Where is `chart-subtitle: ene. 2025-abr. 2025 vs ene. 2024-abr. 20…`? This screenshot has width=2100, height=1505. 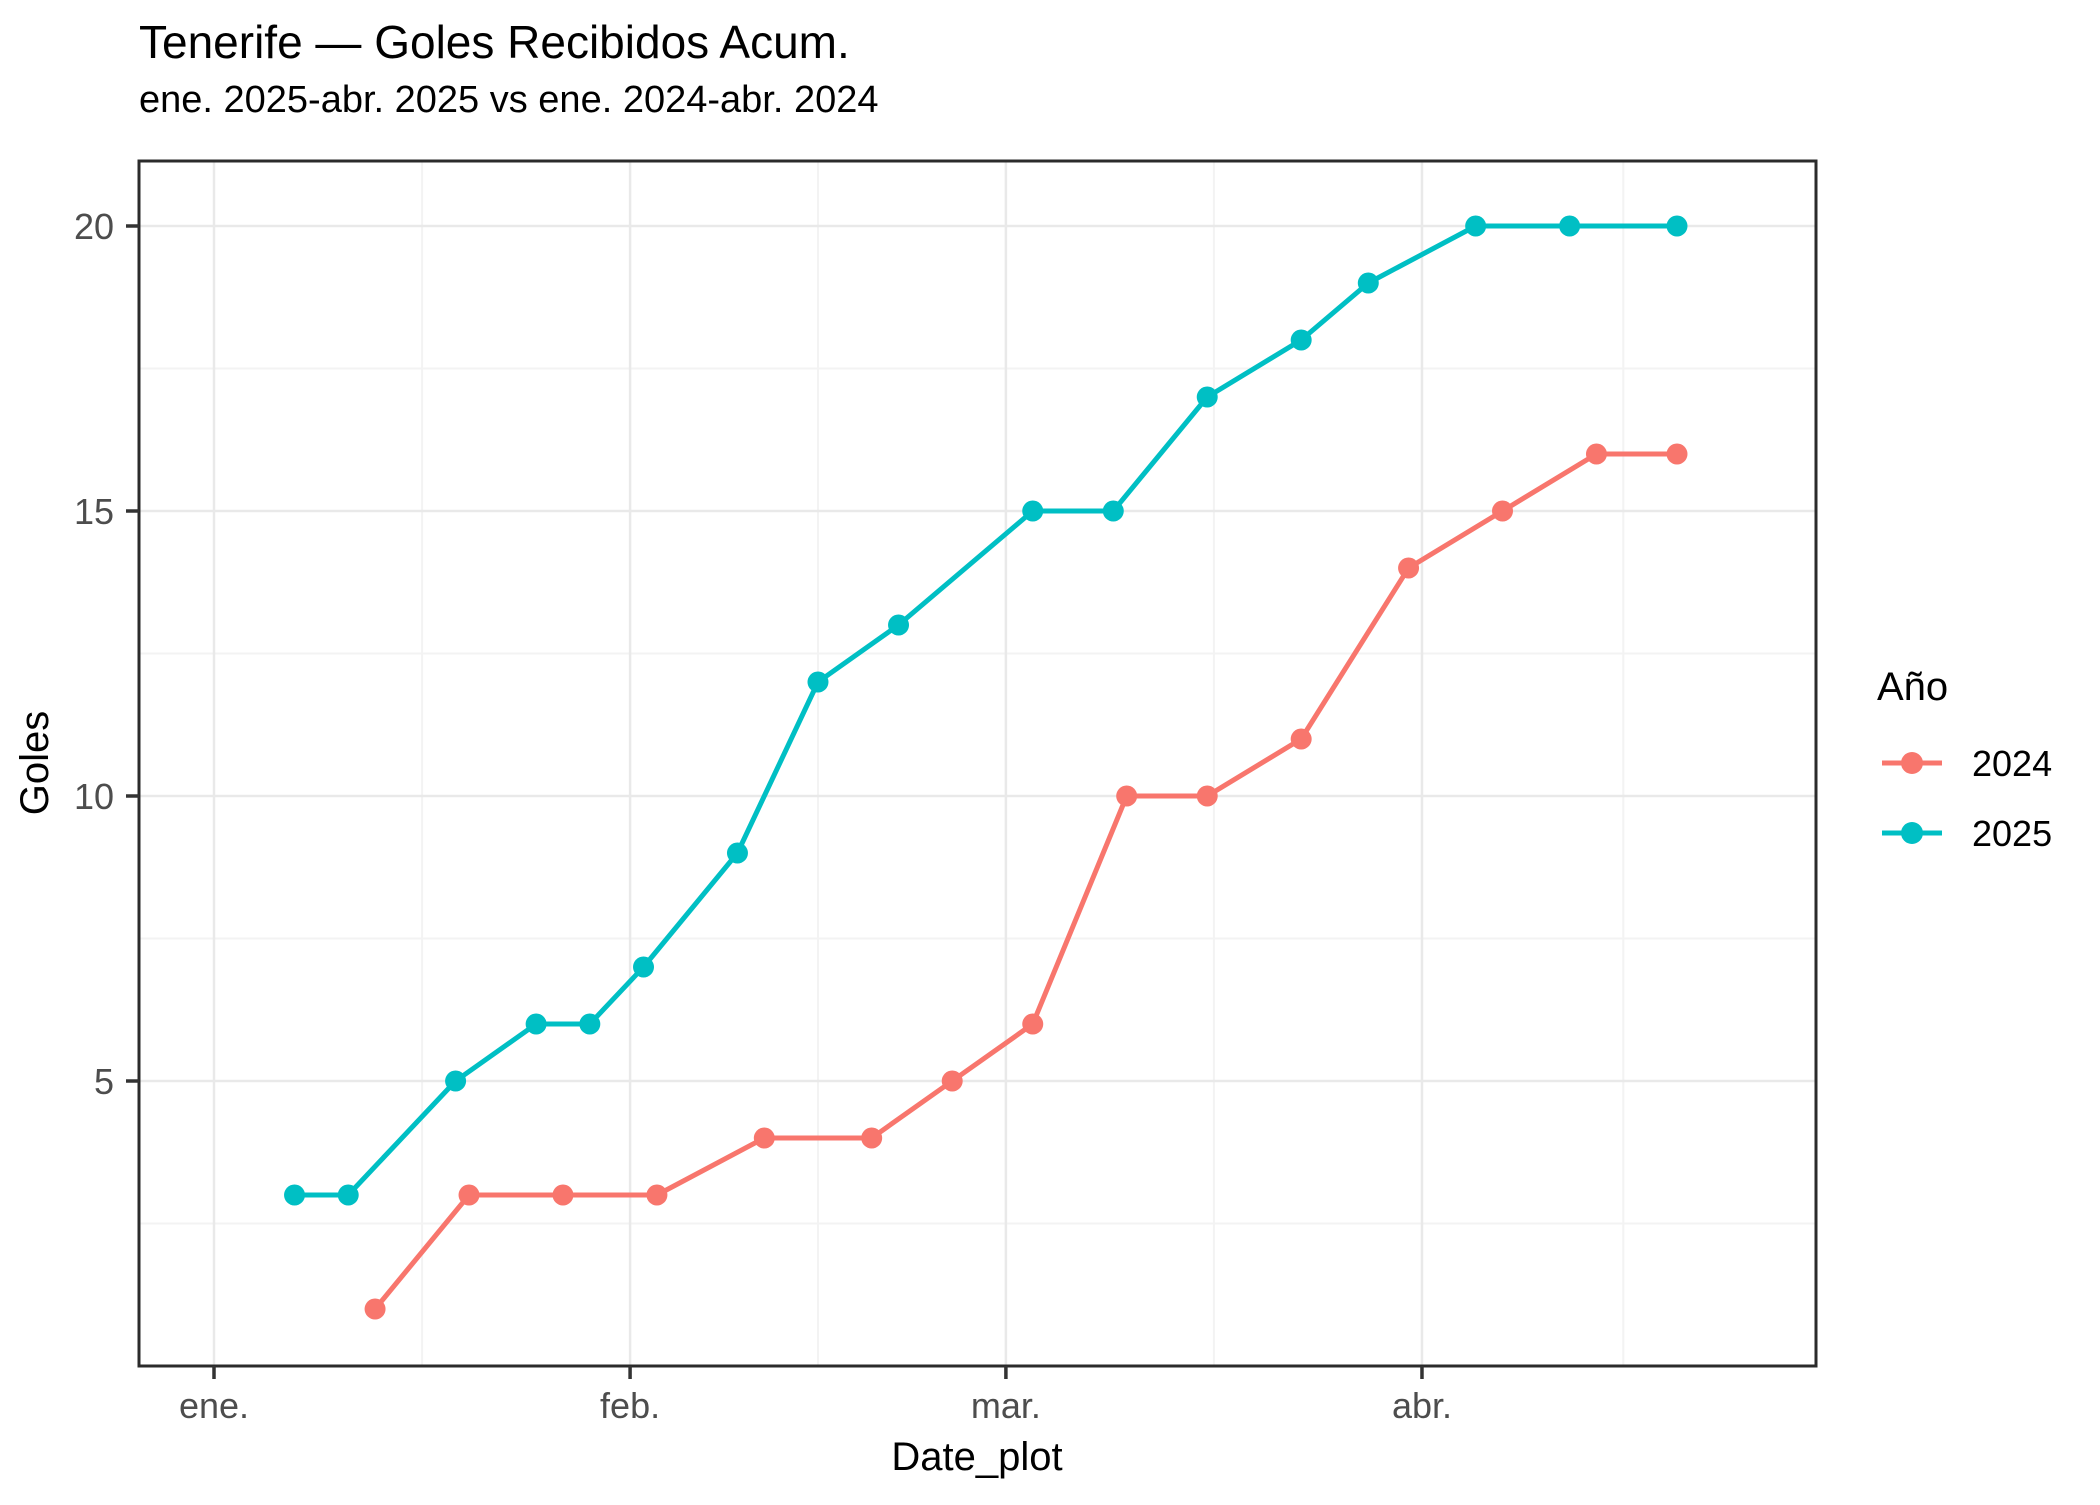
chart-subtitle: ene. 2025-abr. 2025 vs ene. 2024-abr. 20… is located at coordinates (508, 100).